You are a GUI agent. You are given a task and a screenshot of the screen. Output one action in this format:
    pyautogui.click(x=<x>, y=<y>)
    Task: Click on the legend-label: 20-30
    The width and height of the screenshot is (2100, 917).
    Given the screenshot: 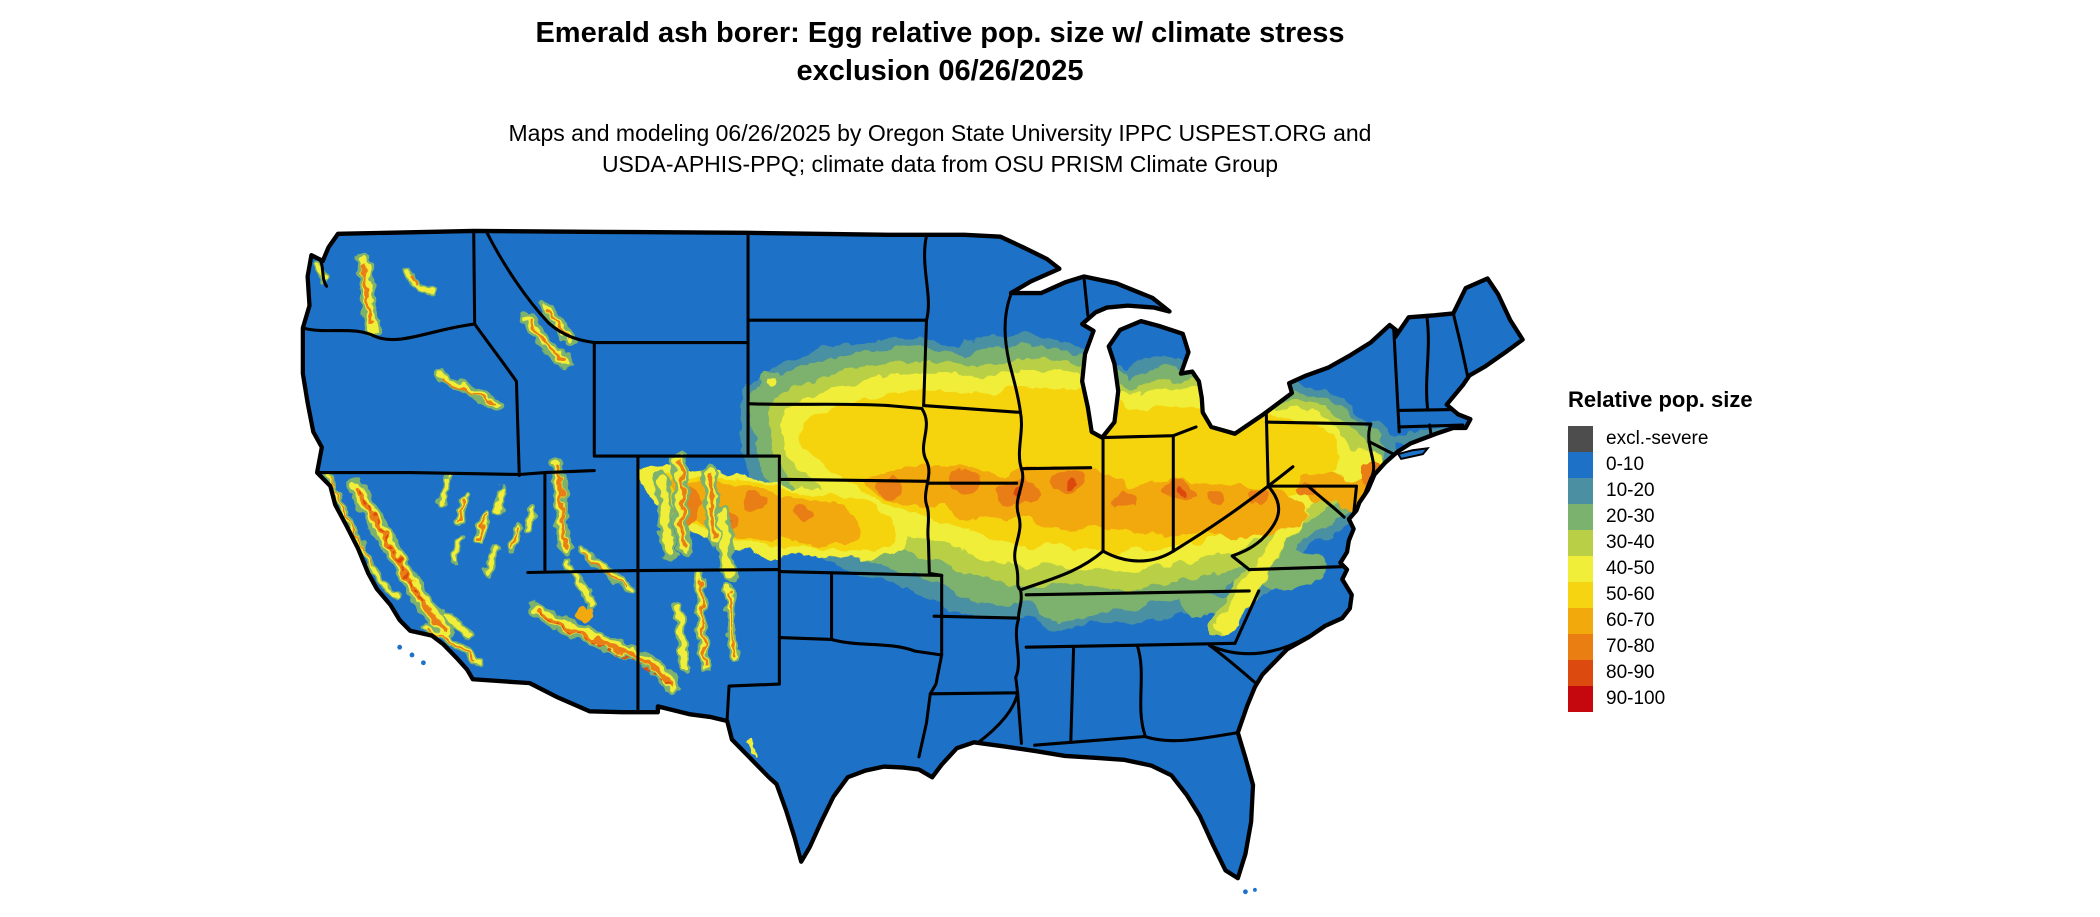 What is the action you would take?
    pyautogui.click(x=1630, y=516)
    